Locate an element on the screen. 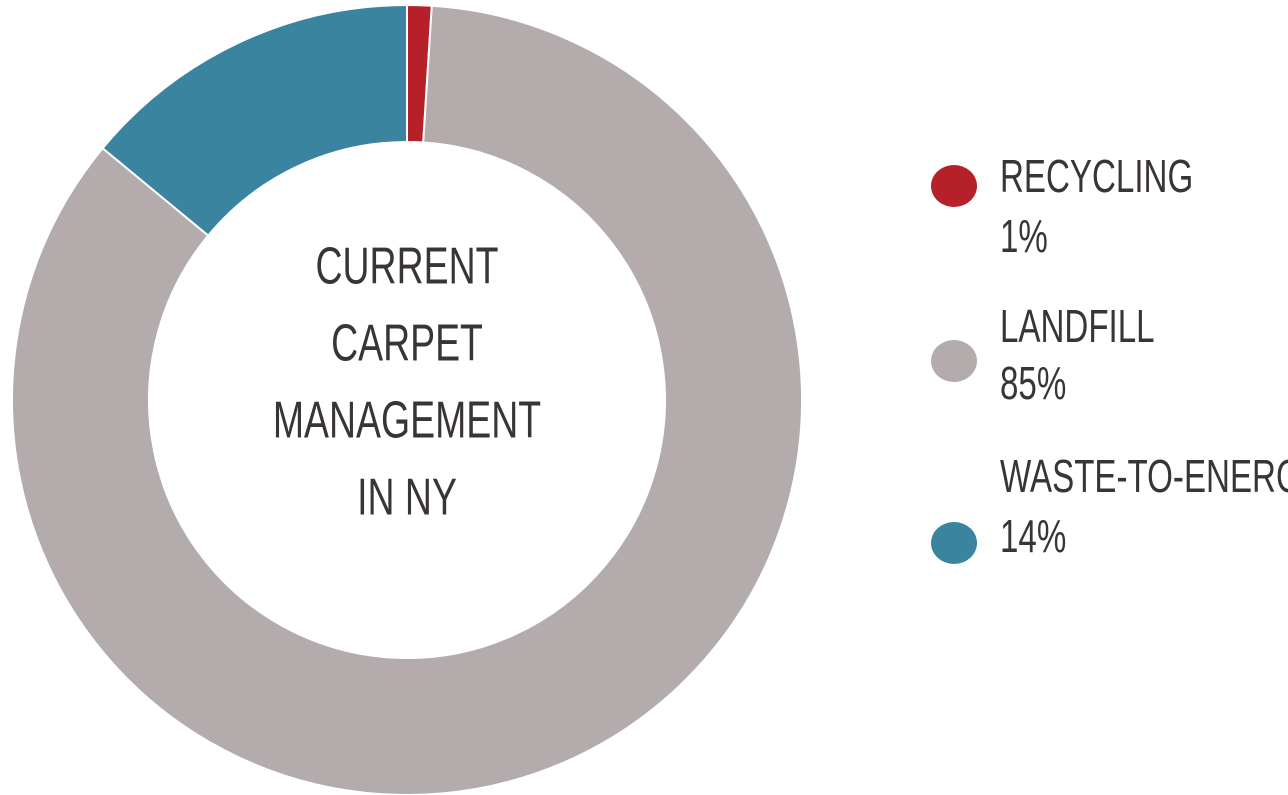 This screenshot has height=795, width=1288. legend: RECYCLING 1% LANDFILL 85% WASTE-TO-ENERGY 14% is located at coordinates (1109, 358).